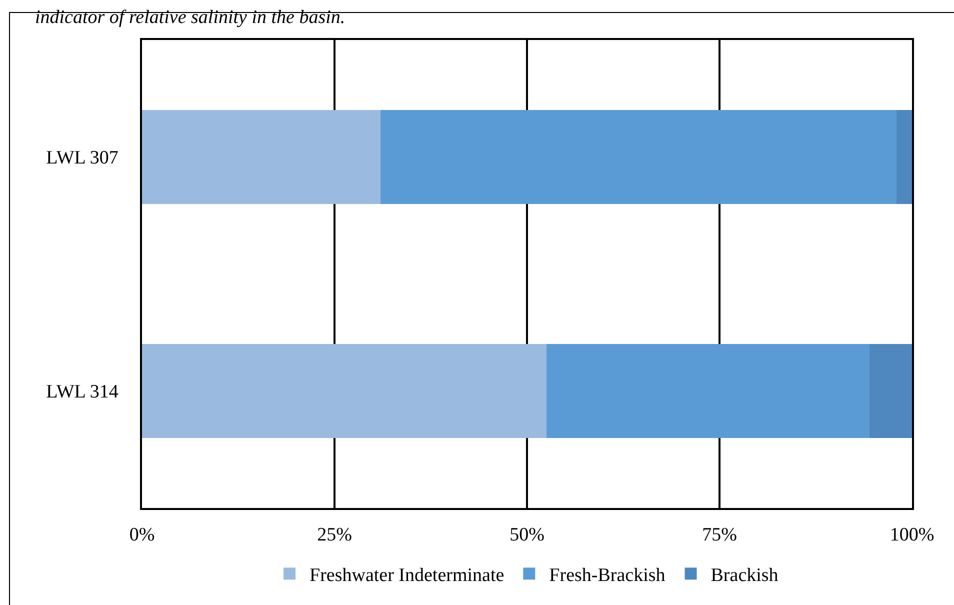  I want to click on legend-label: Freshwater Indeterminate, so click(407, 575).